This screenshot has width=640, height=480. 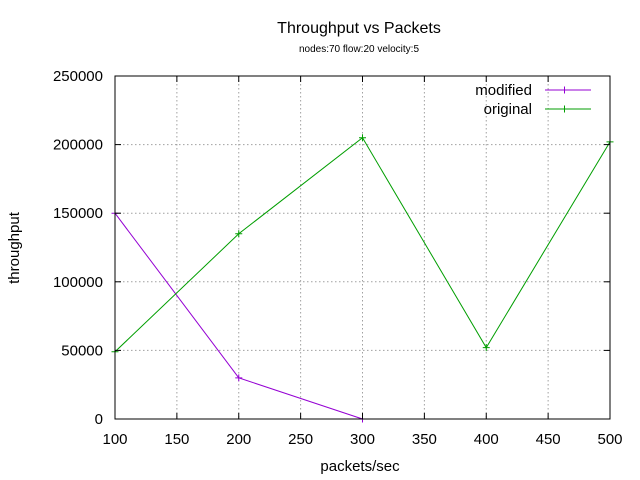 What do you see at coordinates (78, 213) in the screenshot?
I see `y-tick-label: 150000` at bounding box center [78, 213].